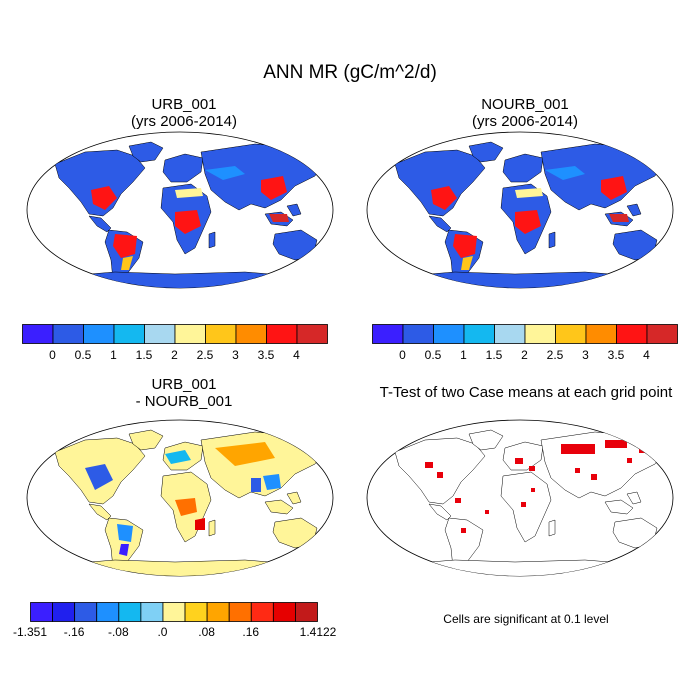 The height and width of the screenshot is (700, 700). I want to click on colorbar-tick-label: .16, so click(251, 632).